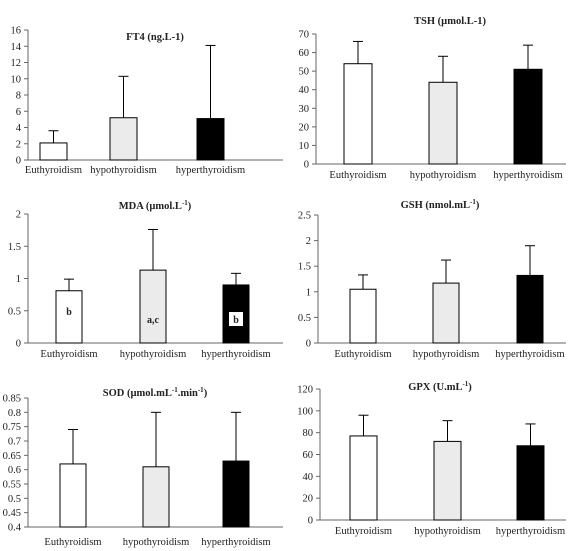  What do you see at coordinates (450, 21) in the screenshot?
I see `chart-title: TSH (µmol.L-1)` at bounding box center [450, 21].